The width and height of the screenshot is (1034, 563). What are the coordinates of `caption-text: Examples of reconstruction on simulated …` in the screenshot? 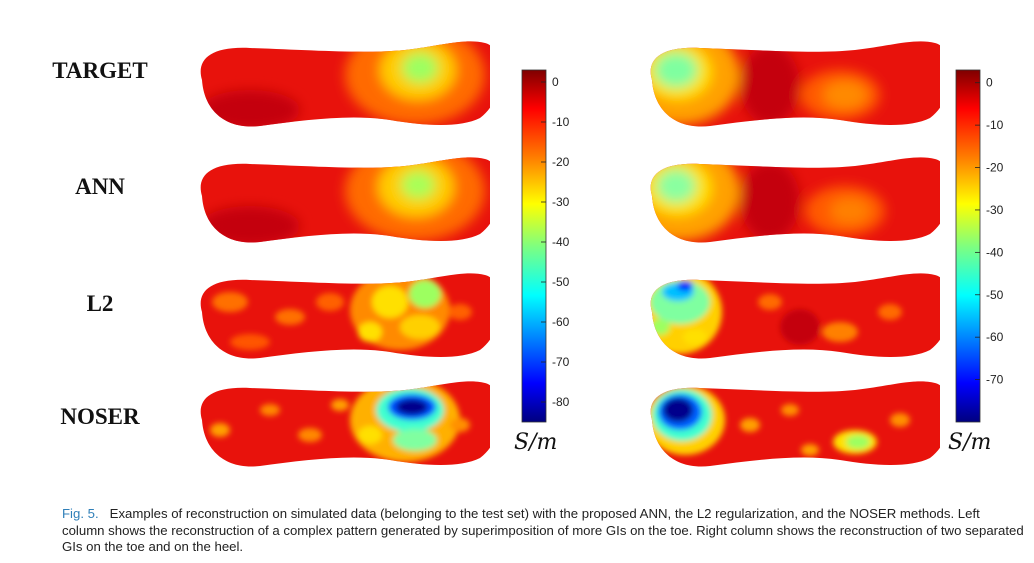 It's located at (543, 530).